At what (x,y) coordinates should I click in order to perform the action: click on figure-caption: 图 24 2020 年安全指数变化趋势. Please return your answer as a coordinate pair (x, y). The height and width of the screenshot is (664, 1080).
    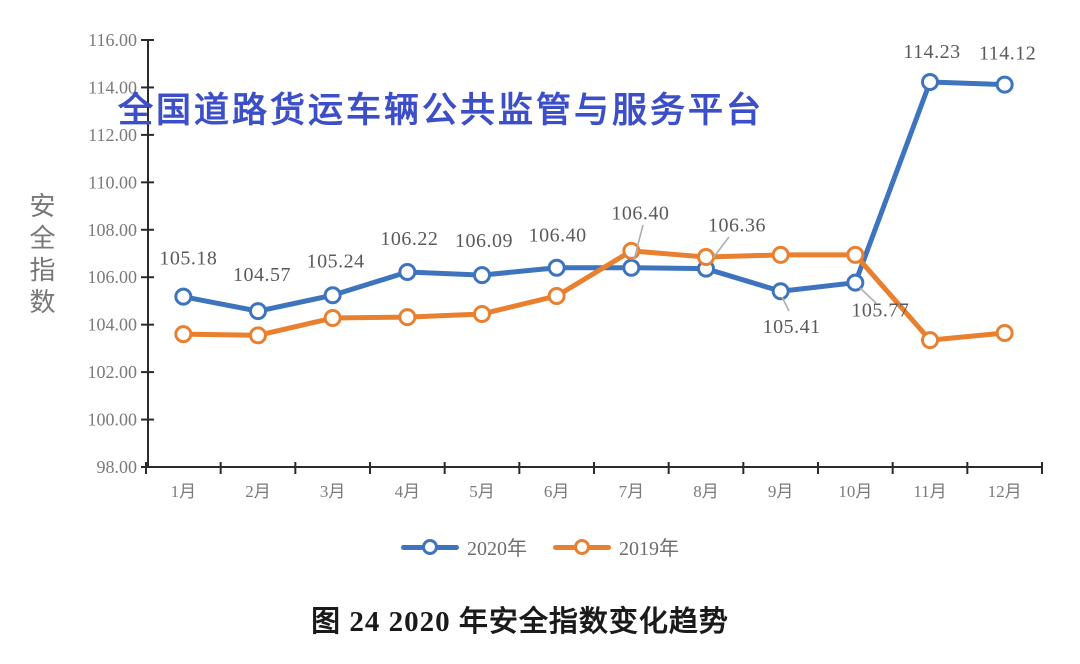
    Looking at the image, I should click on (520, 622).